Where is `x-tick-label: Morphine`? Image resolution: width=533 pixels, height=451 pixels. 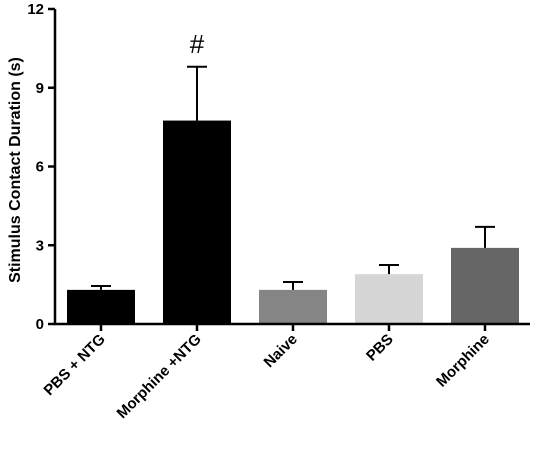
x-tick-label: Morphine is located at coordinates (463, 361).